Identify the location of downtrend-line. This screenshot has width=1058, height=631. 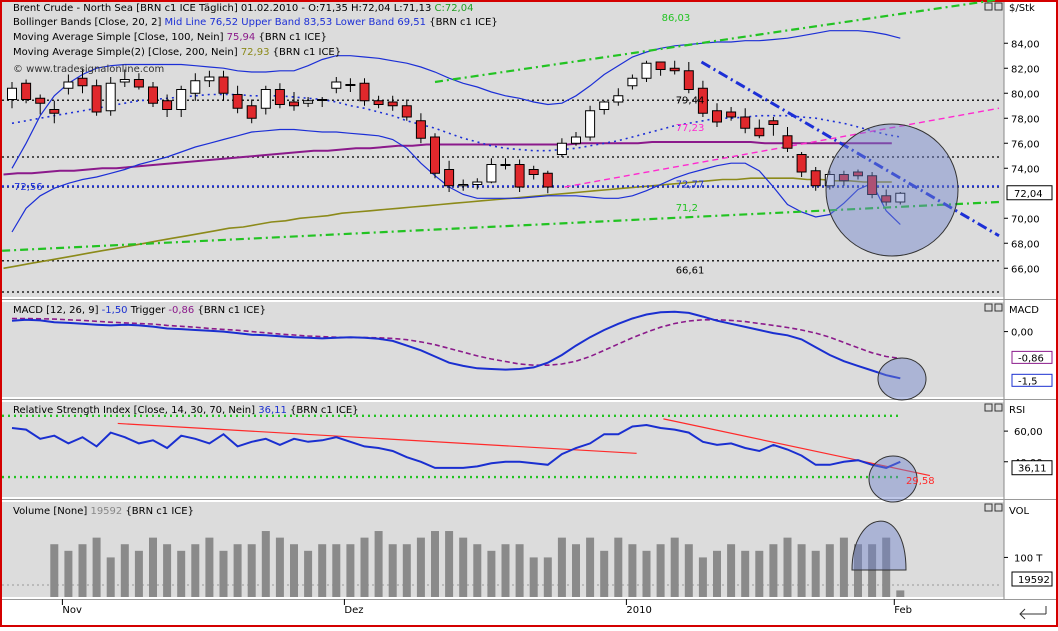
(850, 149).